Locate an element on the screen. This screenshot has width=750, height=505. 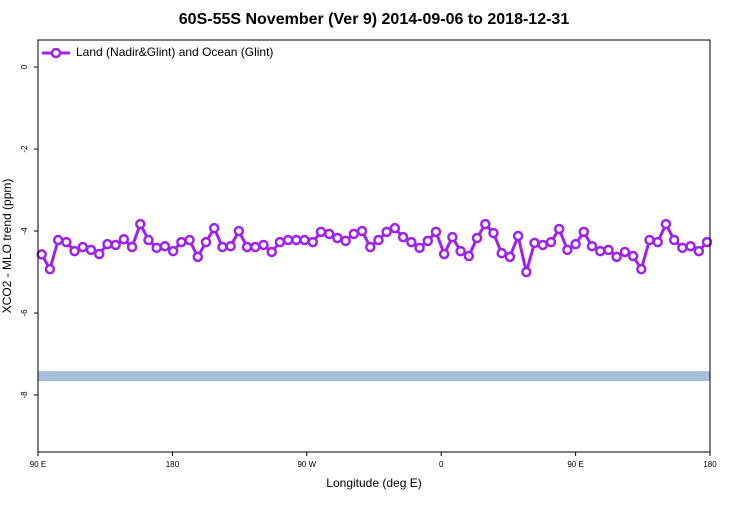
y-tick-label: -6 is located at coordinates (24, 313).